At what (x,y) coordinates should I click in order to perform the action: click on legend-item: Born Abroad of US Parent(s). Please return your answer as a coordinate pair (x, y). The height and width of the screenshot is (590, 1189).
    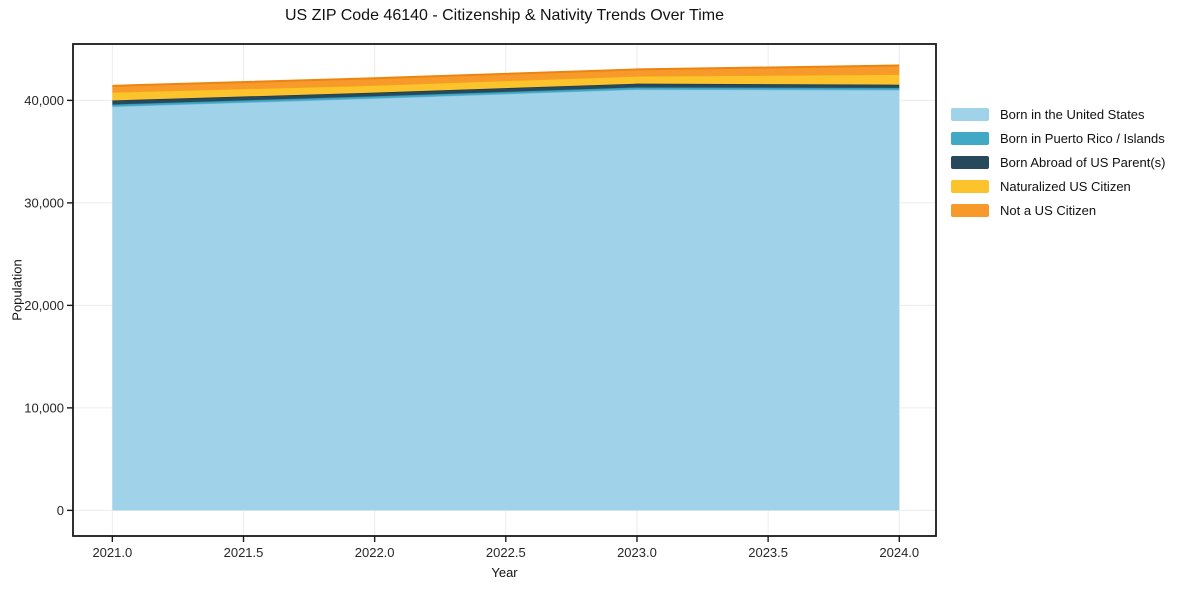
    Looking at the image, I should click on (1058, 162).